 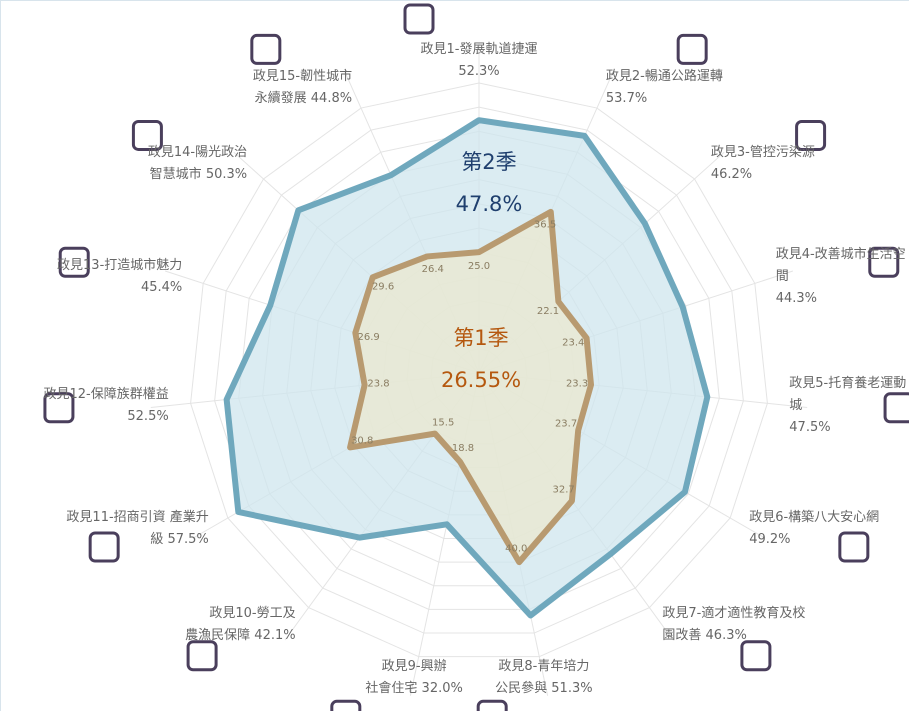 What do you see at coordinates (731, 175) in the screenshot?
I see `data-label: 46.2%` at bounding box center [731, 175].